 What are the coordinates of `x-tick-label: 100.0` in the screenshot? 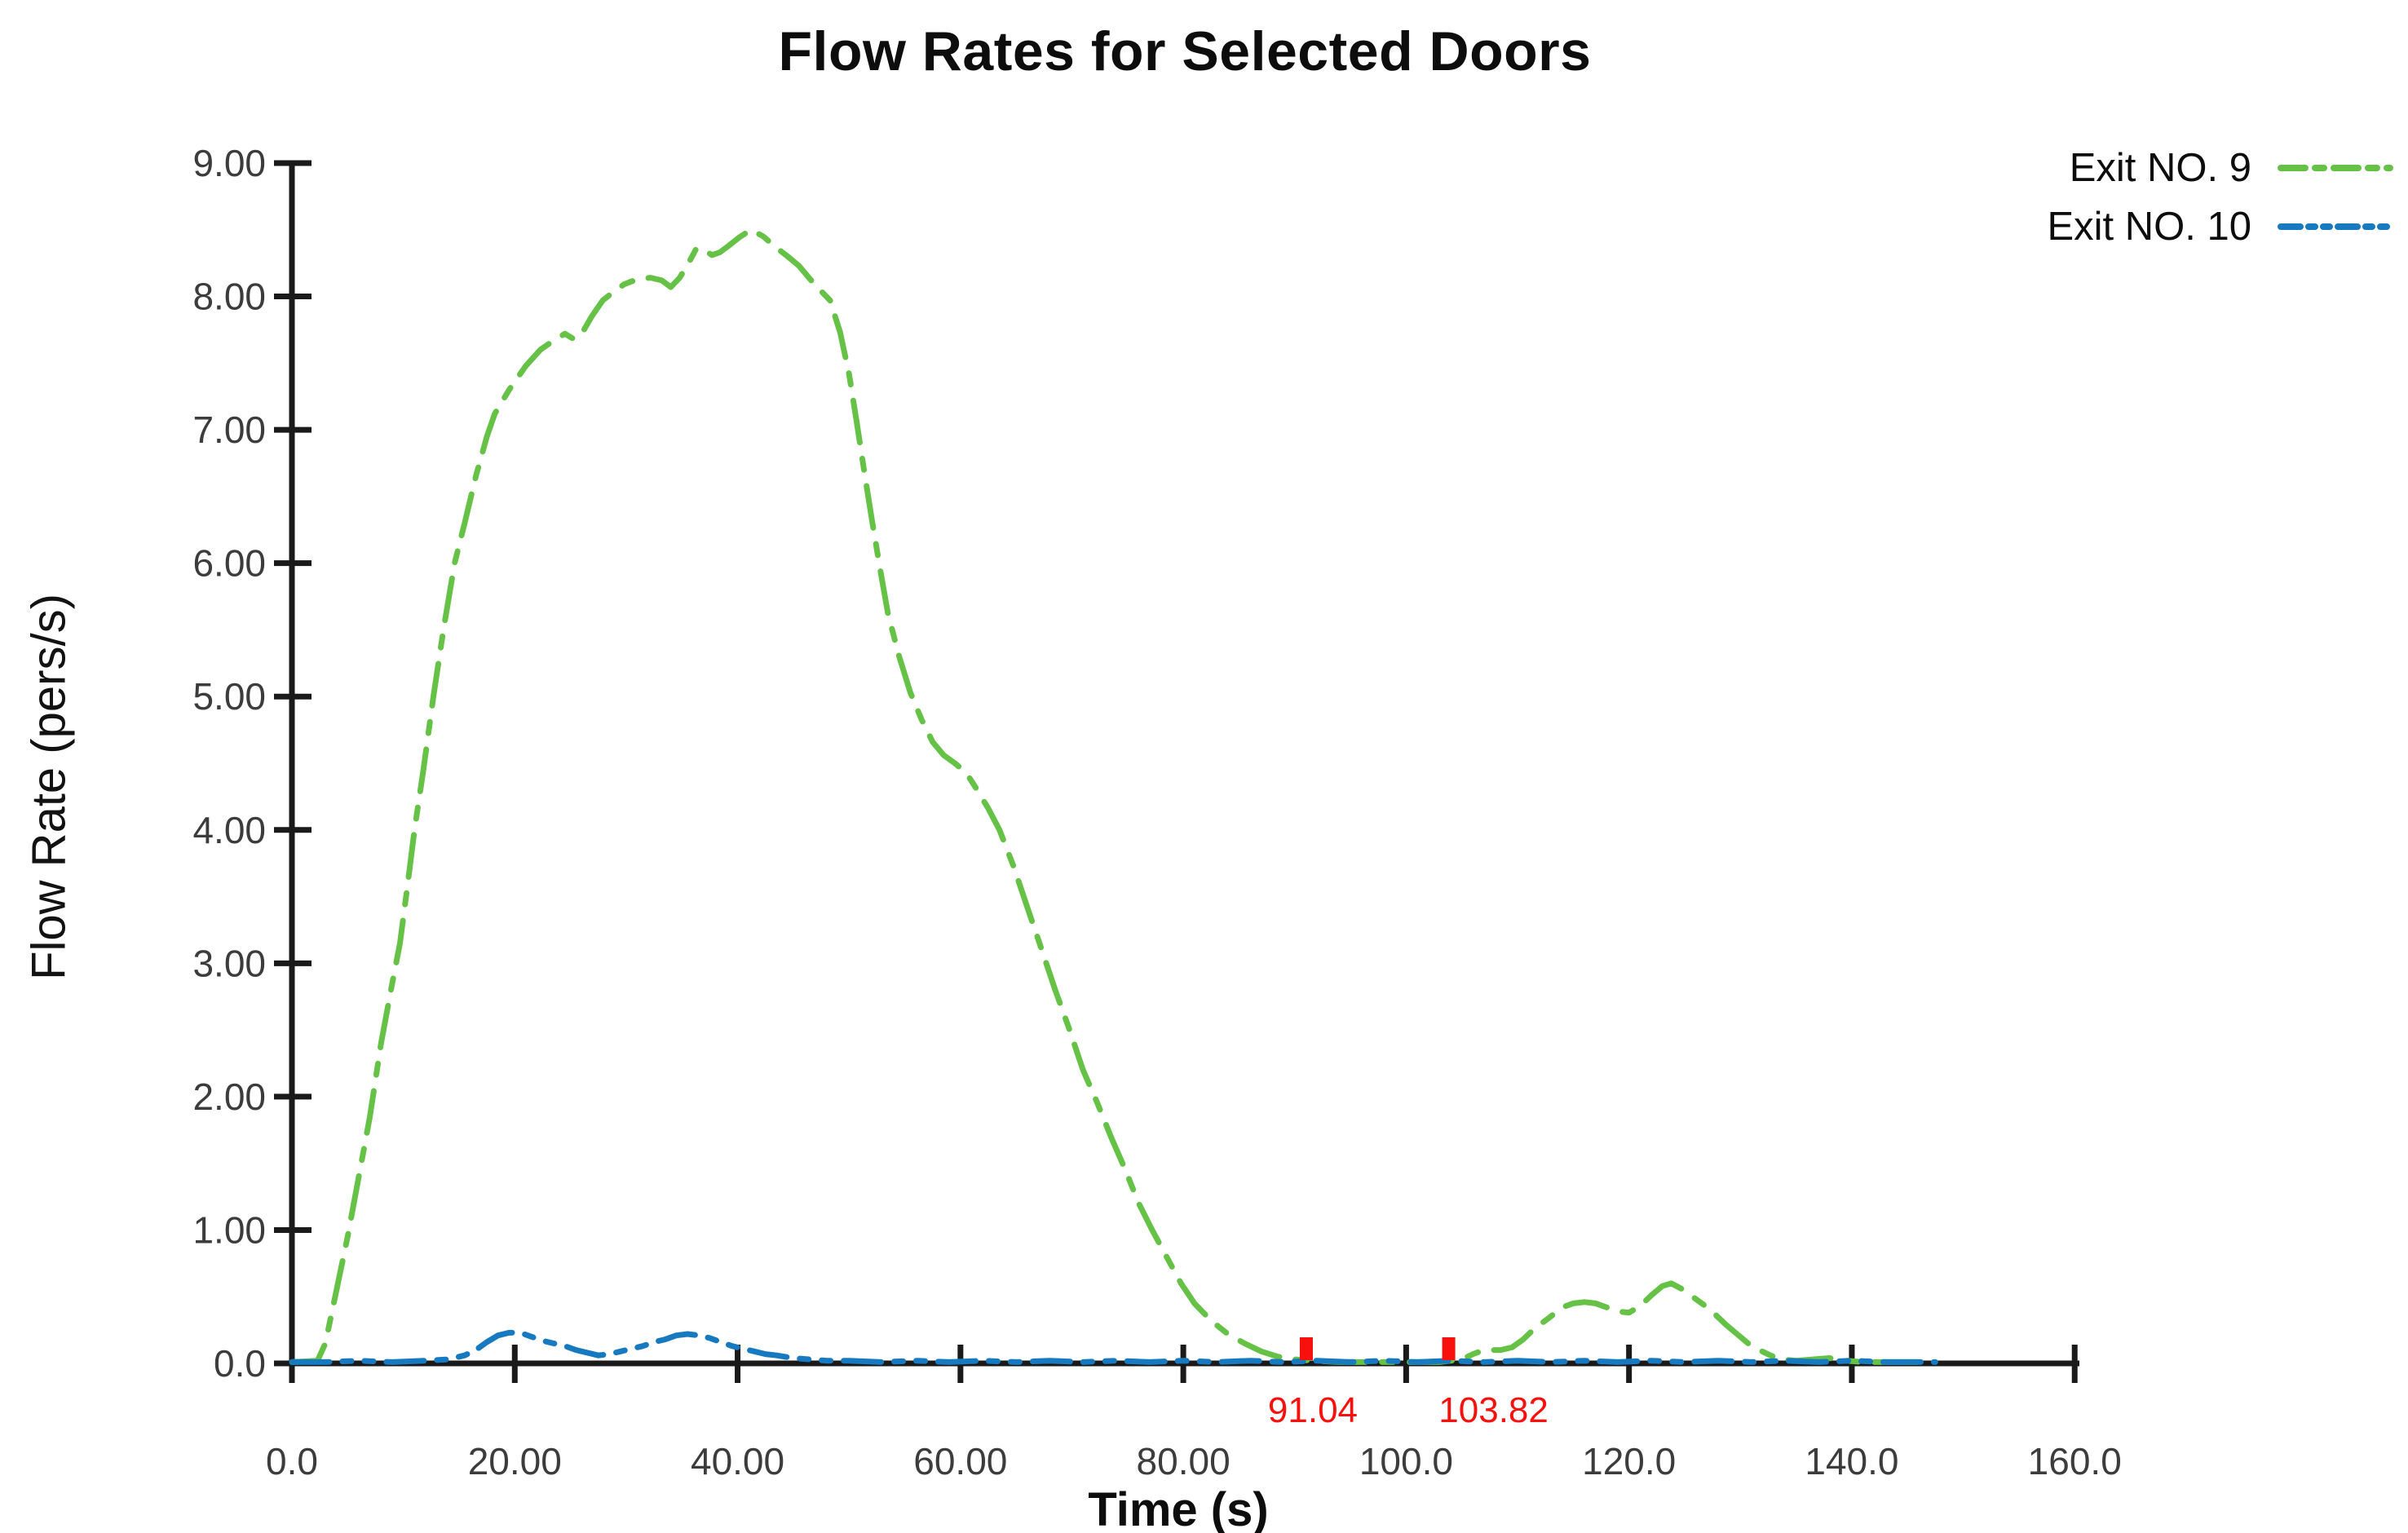 It's located at (1406, 1461).